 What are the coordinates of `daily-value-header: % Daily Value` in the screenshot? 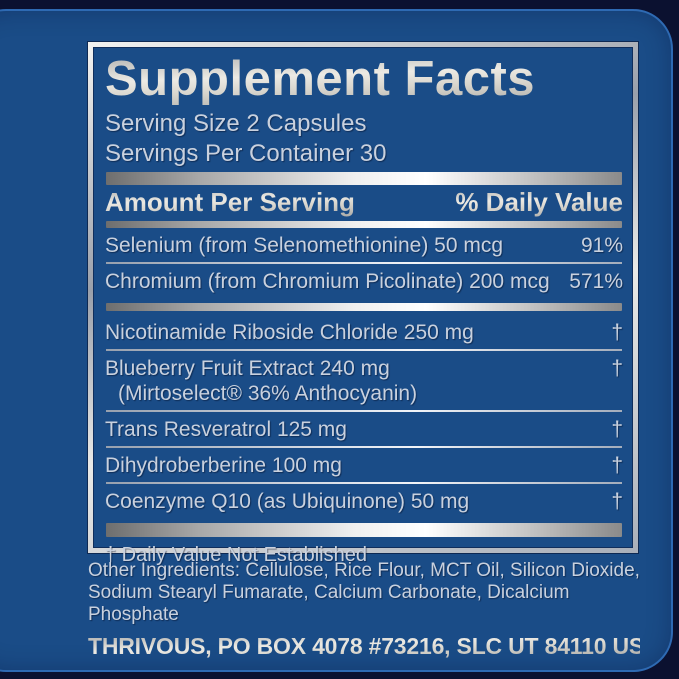 It's located at (539, 202).